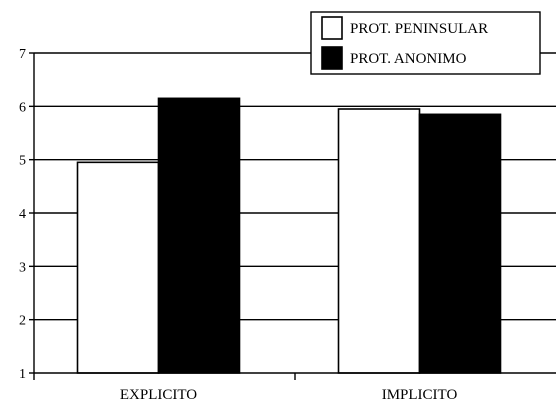 The width and height of the screenshot is (556, 406). Describe the element at coordinates (420, 395) in the screenshot. I see `category-label: IMPLICITO` at that location.